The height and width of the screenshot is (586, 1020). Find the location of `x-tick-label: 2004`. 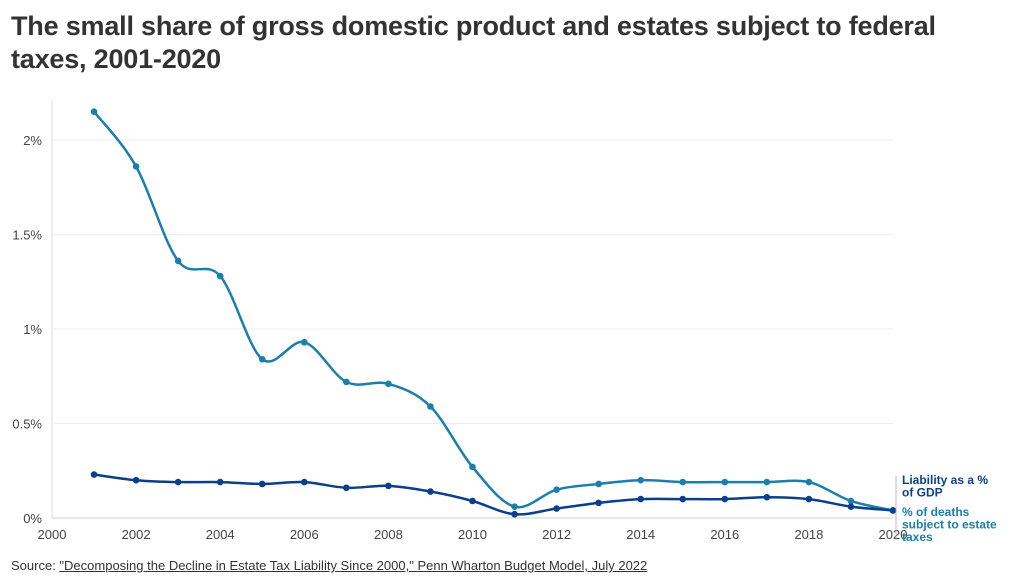

x-tick-label: 2004 is located at coordinates (220, 534).